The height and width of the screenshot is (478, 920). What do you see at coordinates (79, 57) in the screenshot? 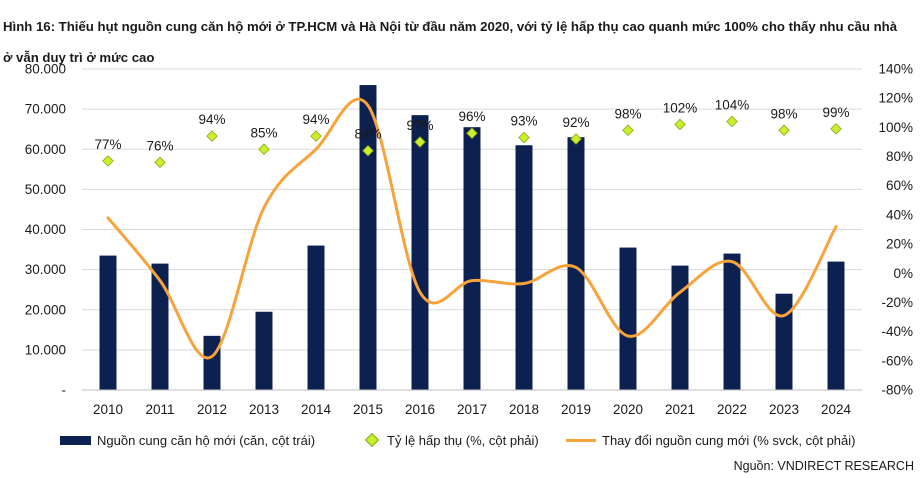
I see `chart-title-line-2: ở vẫn duy trì ở mức cao` at bounding box center [79, 57].